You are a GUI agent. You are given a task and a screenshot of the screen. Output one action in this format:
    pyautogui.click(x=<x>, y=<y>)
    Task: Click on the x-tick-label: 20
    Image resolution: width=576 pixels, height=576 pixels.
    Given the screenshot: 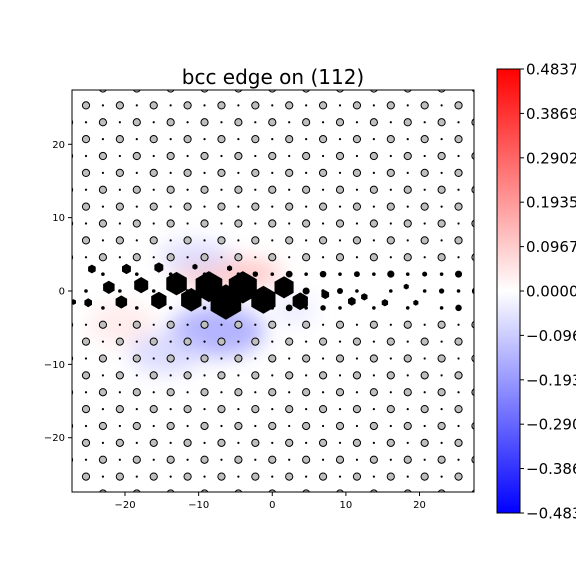 What is the action you would take?
    pyautogui.click(x=419, y=505)
    